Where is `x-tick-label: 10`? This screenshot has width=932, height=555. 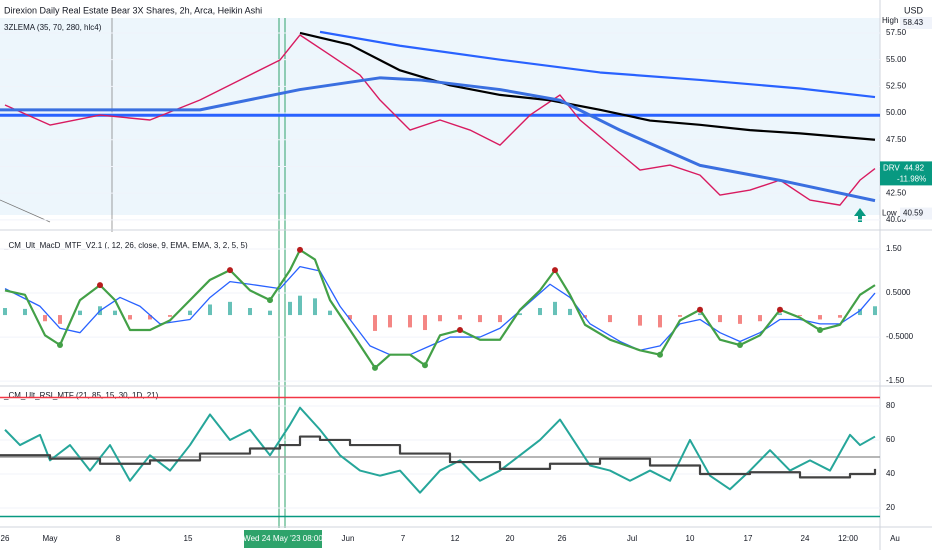
x-tick-label: 10 is located at coordinates (690, 538).